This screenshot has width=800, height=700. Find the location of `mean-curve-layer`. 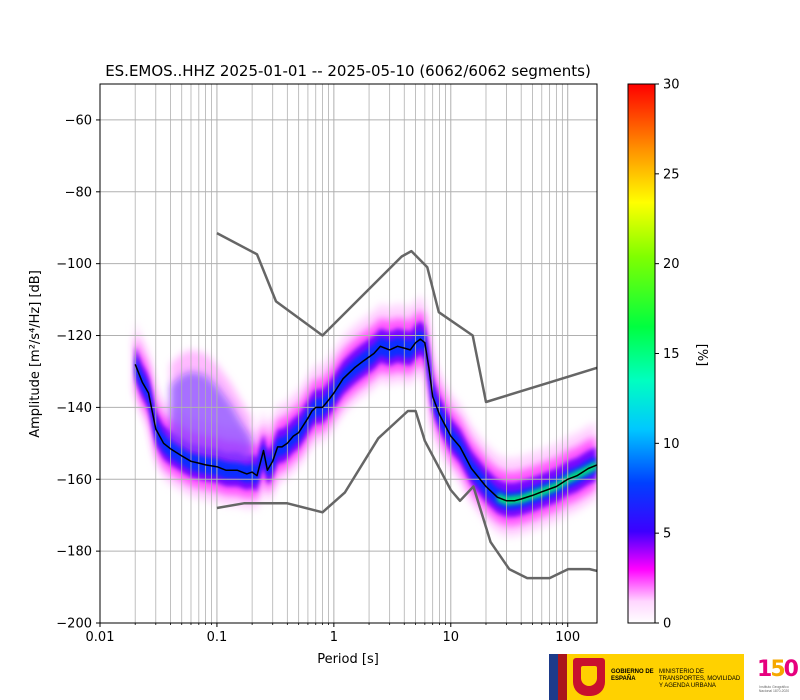

mean-curve-layer is located at coordinates (365, 420).